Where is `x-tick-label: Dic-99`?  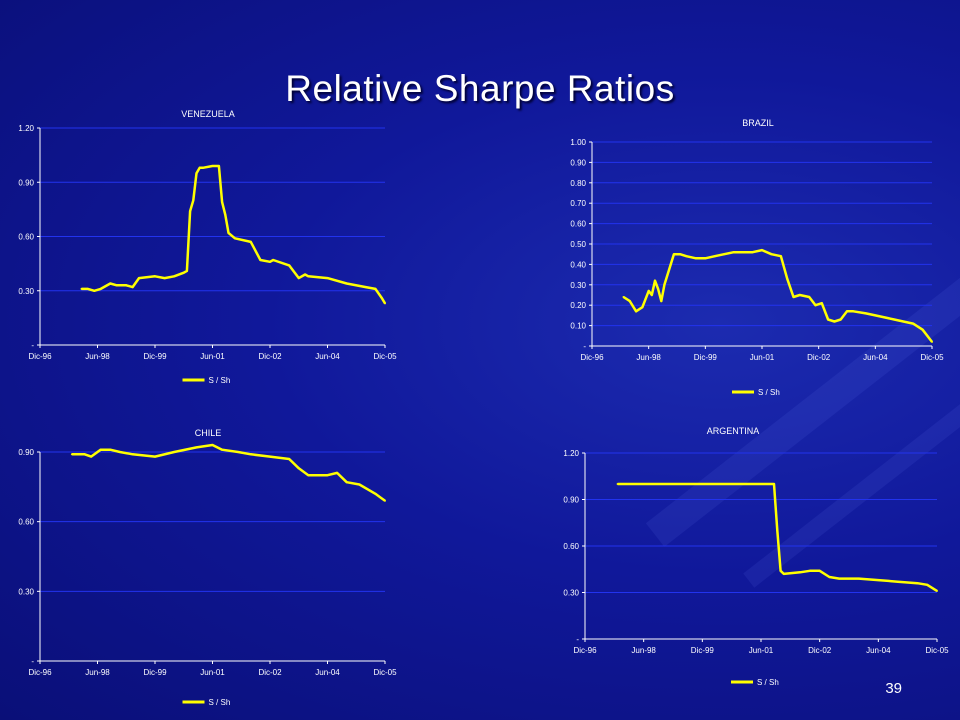
x-tick-label: Dic-99 is located at coordinates (703, 650).